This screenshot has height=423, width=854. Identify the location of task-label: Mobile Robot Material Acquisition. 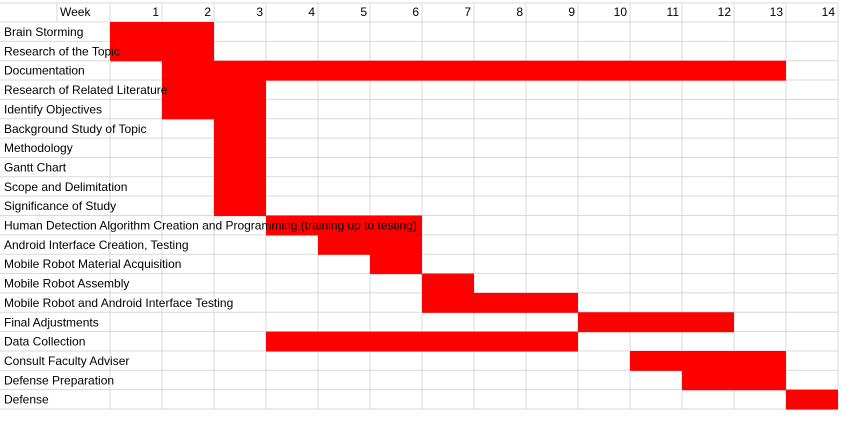
(92, 264).